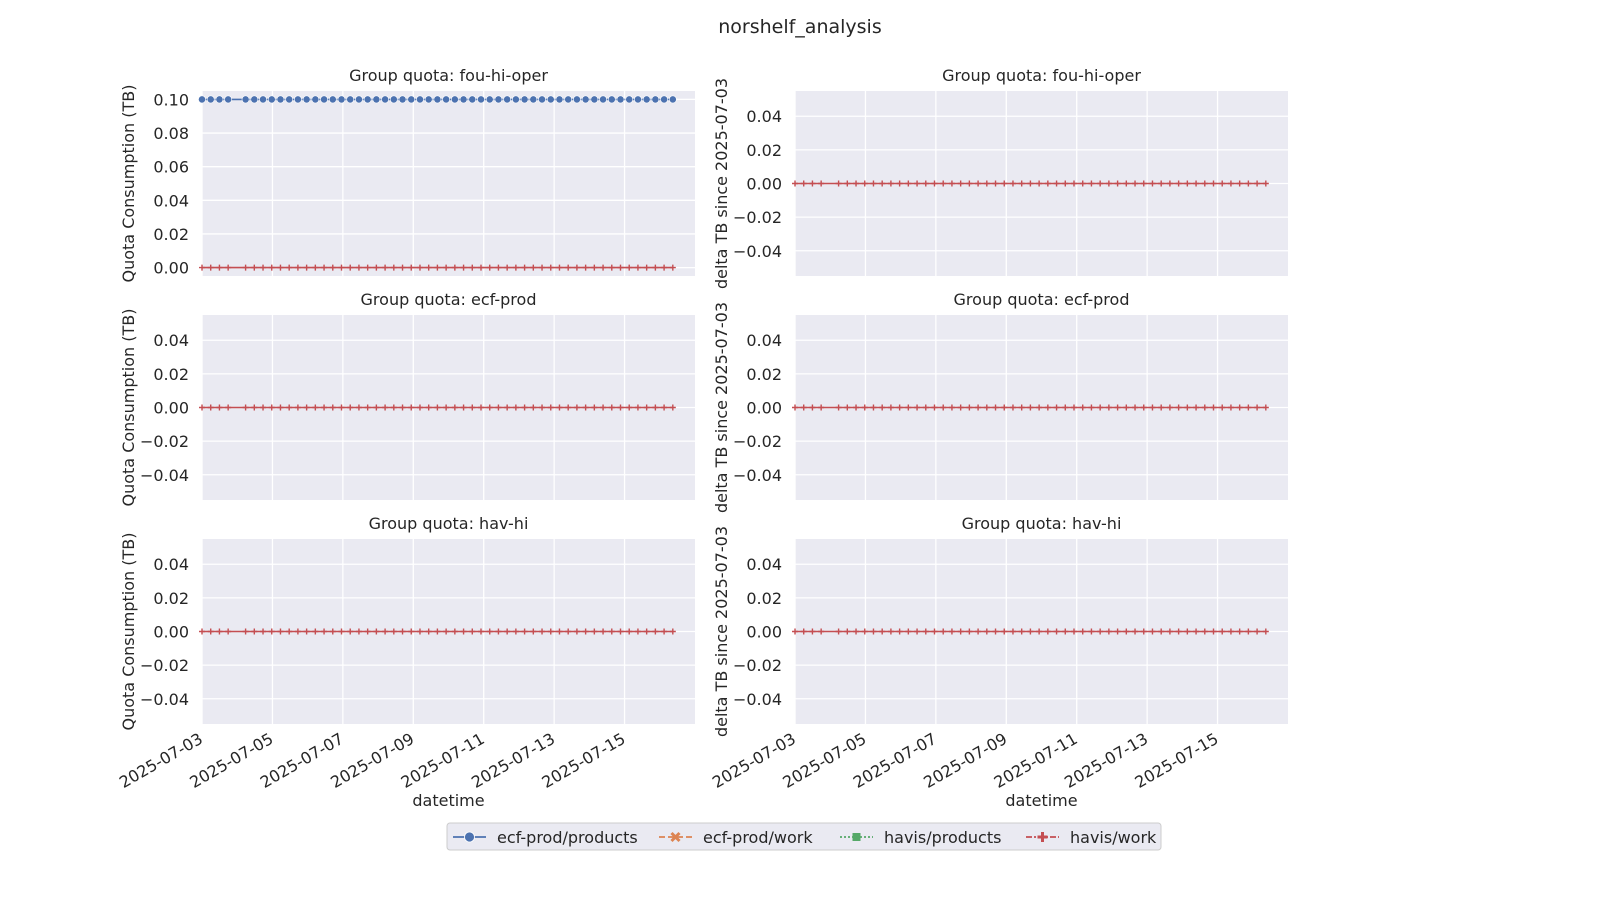 This screenshot has height=900, width=1600. I want to click on legend-item-havis-work: havis/work, so click(1091, 837).